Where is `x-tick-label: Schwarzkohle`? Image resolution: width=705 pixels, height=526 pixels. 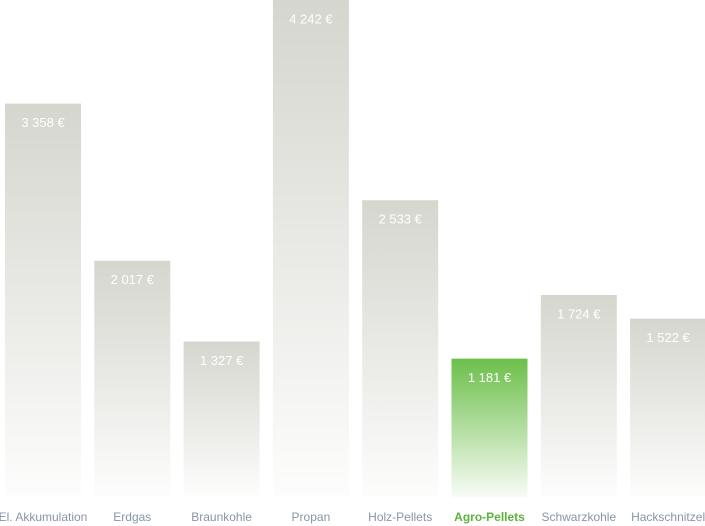
x-tick-label: Schwarzkohle is located at coordinates (578, 517).